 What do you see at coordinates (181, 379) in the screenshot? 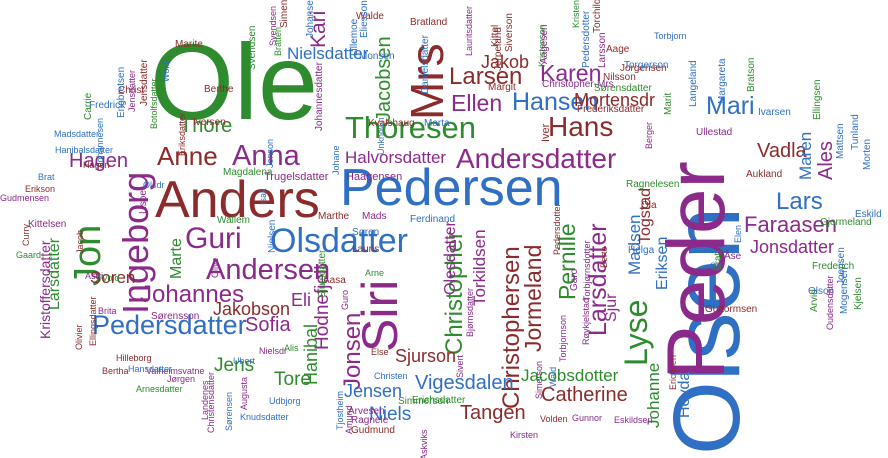
I see `cloud-word: Jørgen` at bounding box center [181, 379].